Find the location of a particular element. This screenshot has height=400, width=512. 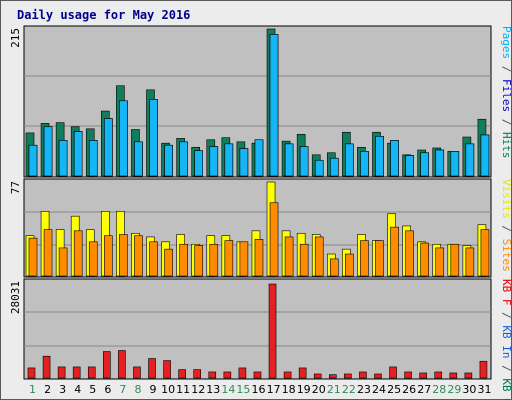

day-label-17: 17 is located at coordinates (274, 389).